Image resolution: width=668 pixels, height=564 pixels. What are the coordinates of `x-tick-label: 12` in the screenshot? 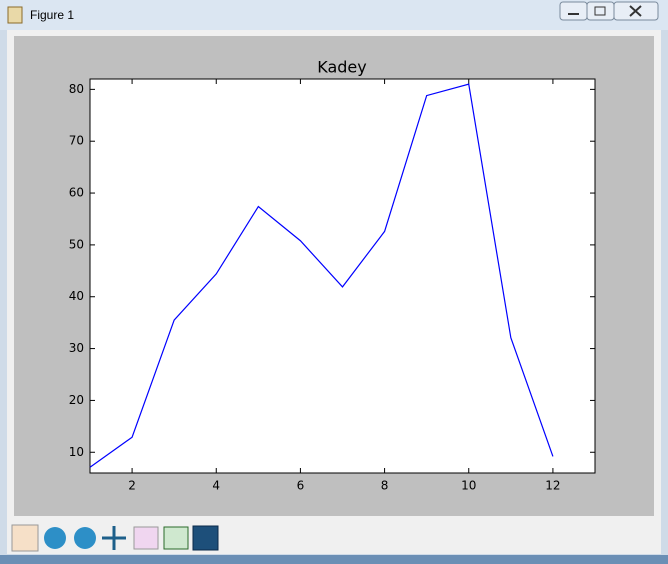 It's located at (552, 486).